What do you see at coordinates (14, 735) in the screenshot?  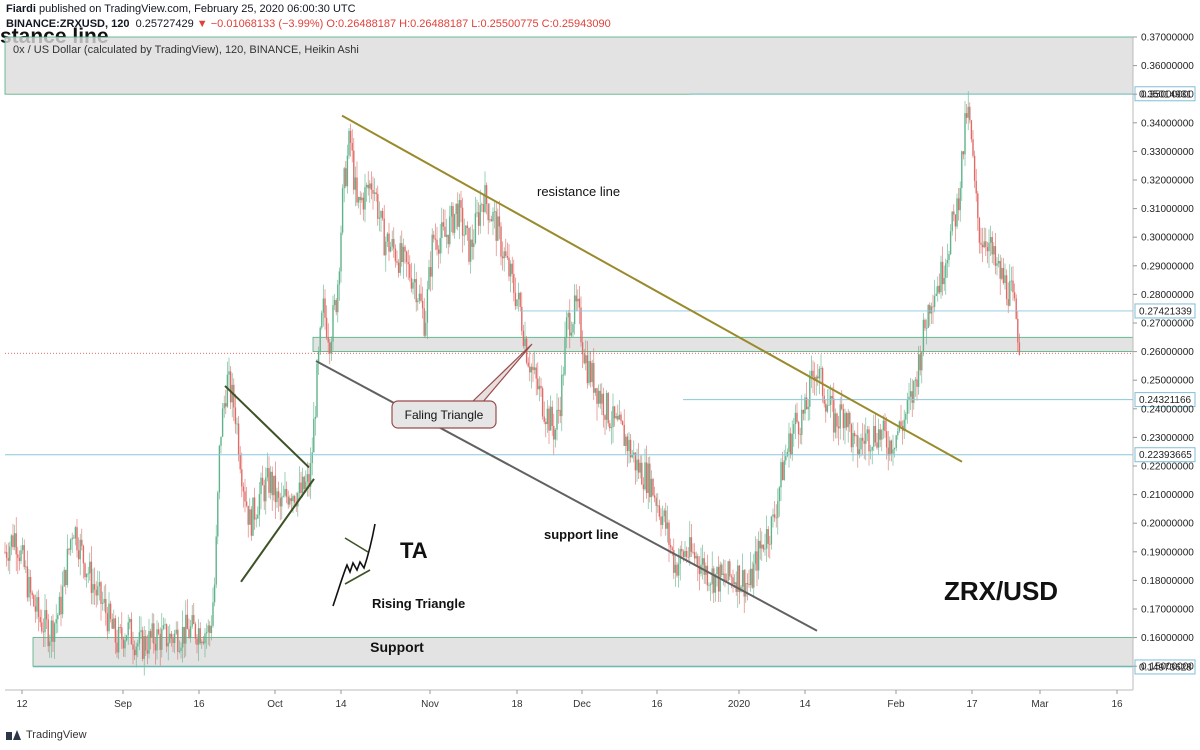 I see `tradingview-logo-icon` at bounding box center [14, 735].